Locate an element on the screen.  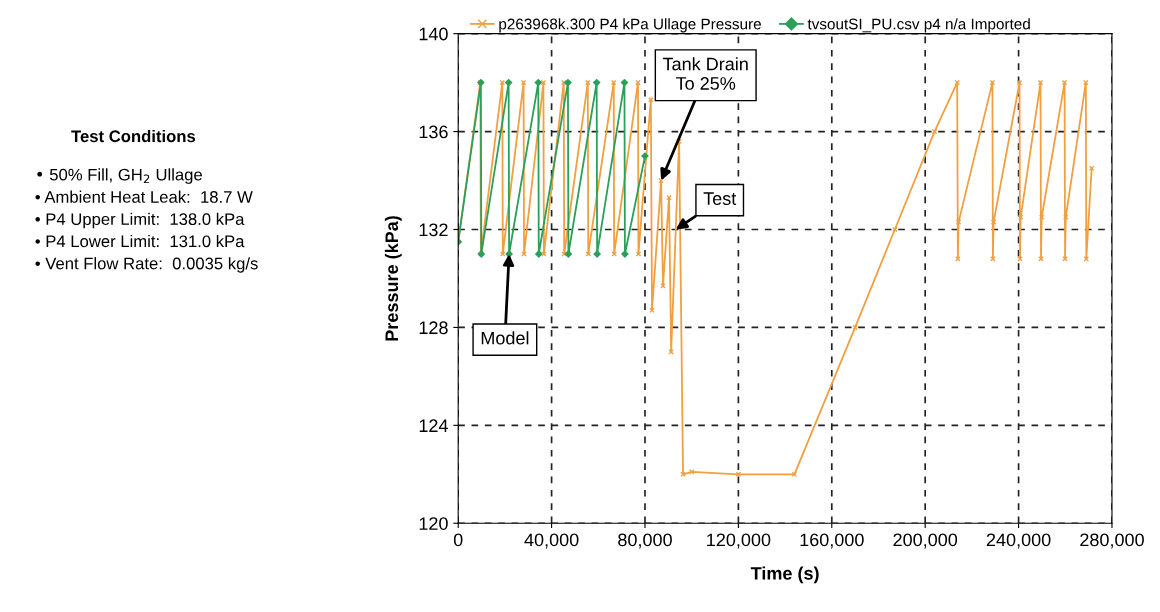
x-tick-label: 160,000 is located at coordinates (832, 541).